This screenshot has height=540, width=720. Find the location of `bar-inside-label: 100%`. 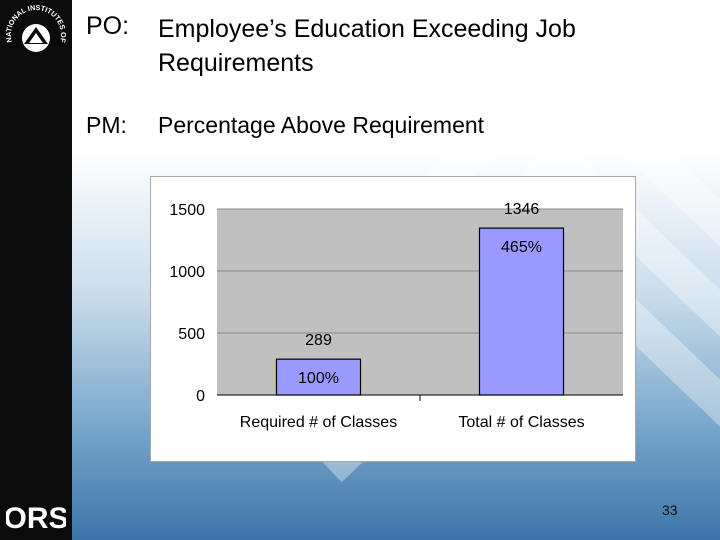

bar-inside-label: 100% is located at coordinates (318, 378).